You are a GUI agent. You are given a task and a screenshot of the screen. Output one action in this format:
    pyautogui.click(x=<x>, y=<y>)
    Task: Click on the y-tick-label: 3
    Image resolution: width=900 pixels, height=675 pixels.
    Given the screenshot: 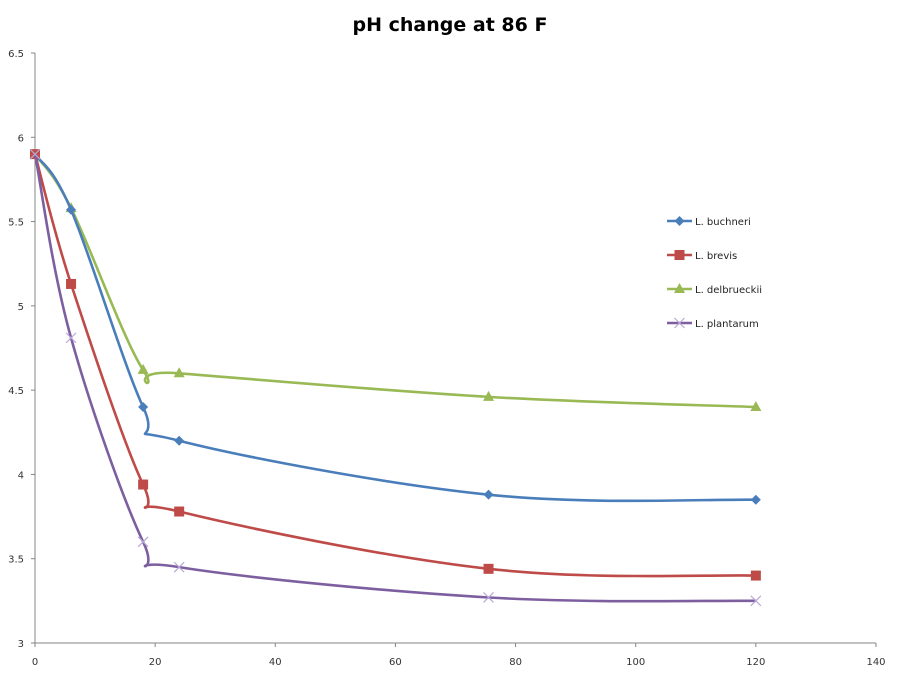 What is the action you would take?
    pyautogui.click(x=21, y=644)
    